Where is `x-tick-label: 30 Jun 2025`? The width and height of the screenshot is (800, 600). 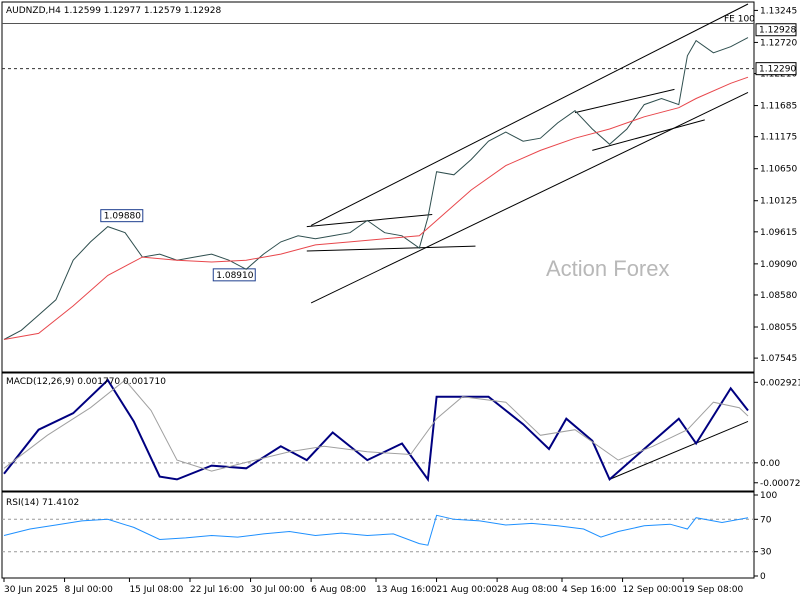
x-tick-label: 30 Jun 2025 is located at coordinates (31, 590).